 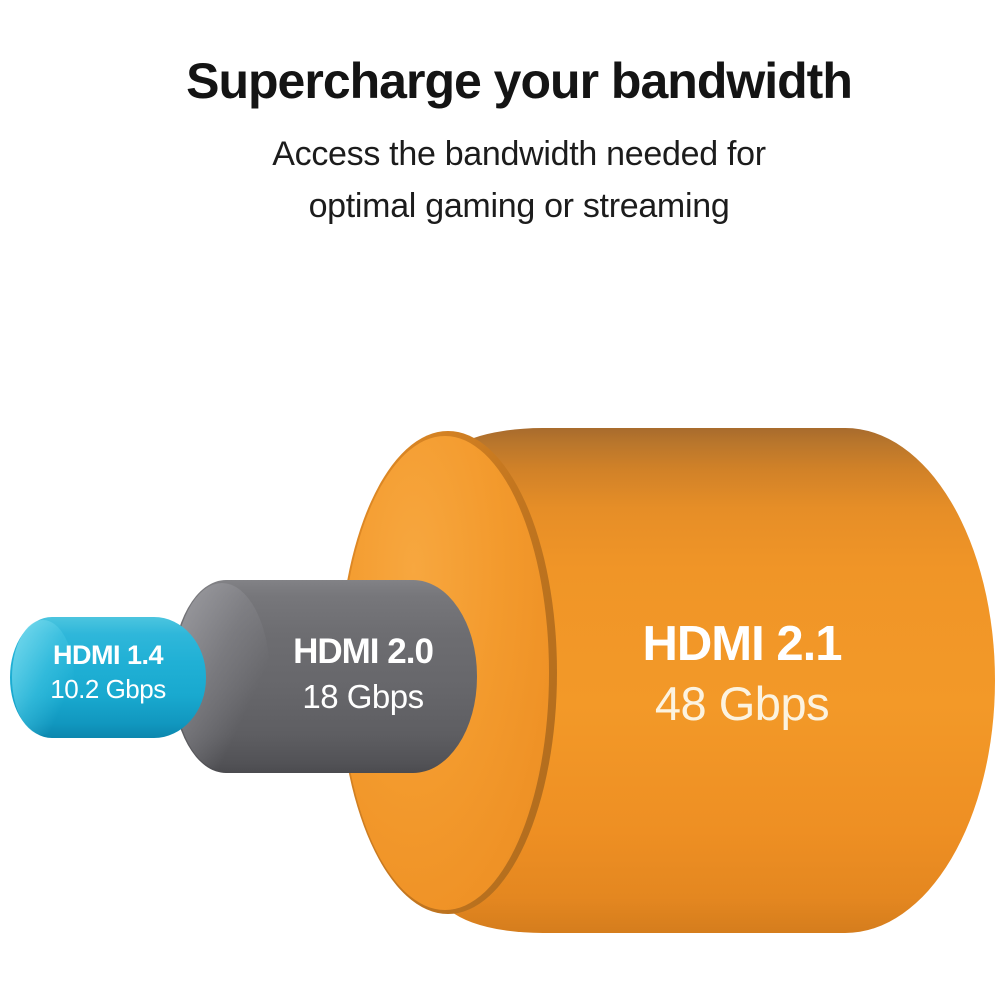 What do you see at coordinates (519, 81) in the screenshot?
I see `page-title: Supercharge your bandwidth` at bounding box center [519, 81].